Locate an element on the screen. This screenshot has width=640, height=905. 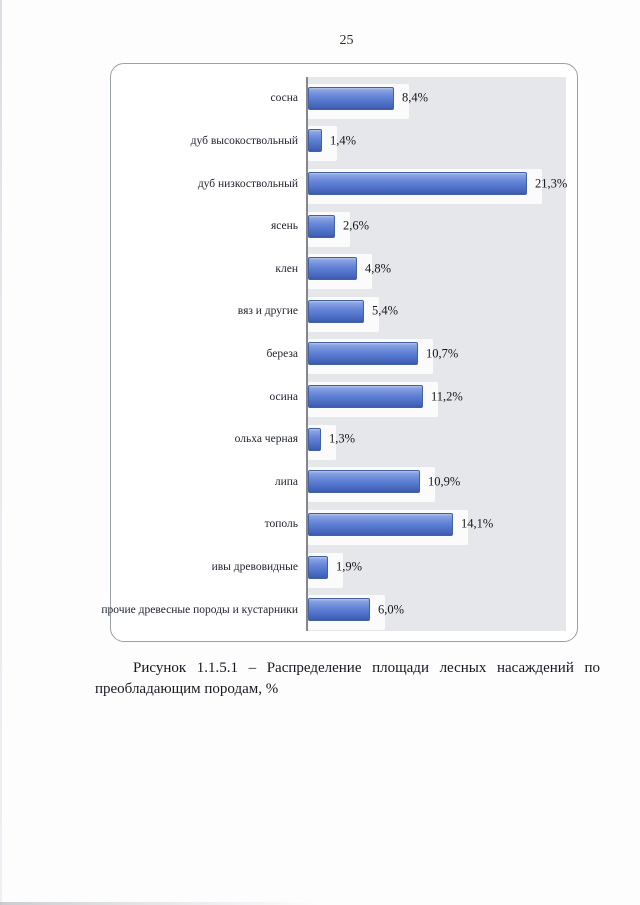
category-label: клен is located at coordinates (286, 268).